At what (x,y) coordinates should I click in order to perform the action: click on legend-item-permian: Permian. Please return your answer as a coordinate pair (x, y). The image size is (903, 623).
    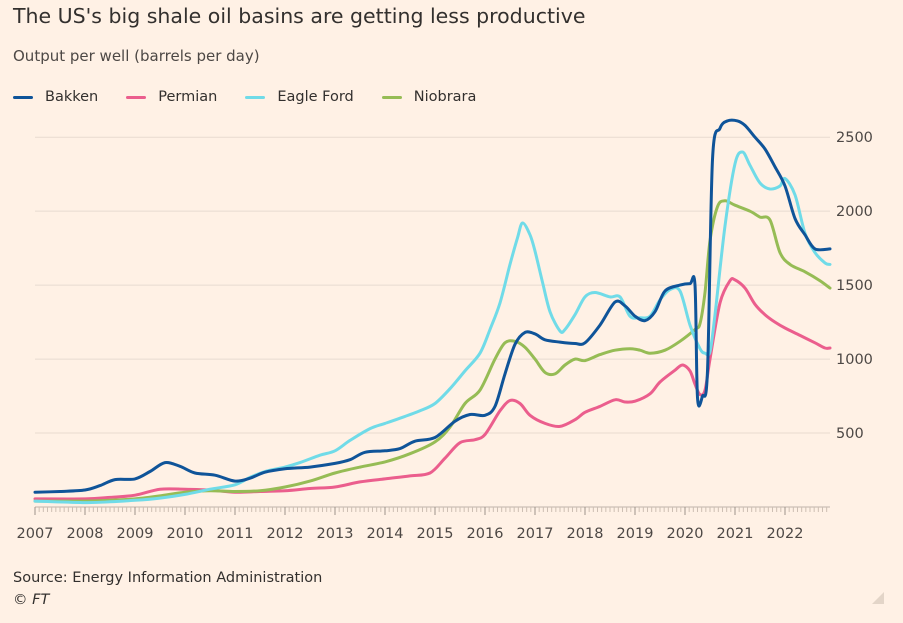
    Looking at the image, I should click on (171, 97).